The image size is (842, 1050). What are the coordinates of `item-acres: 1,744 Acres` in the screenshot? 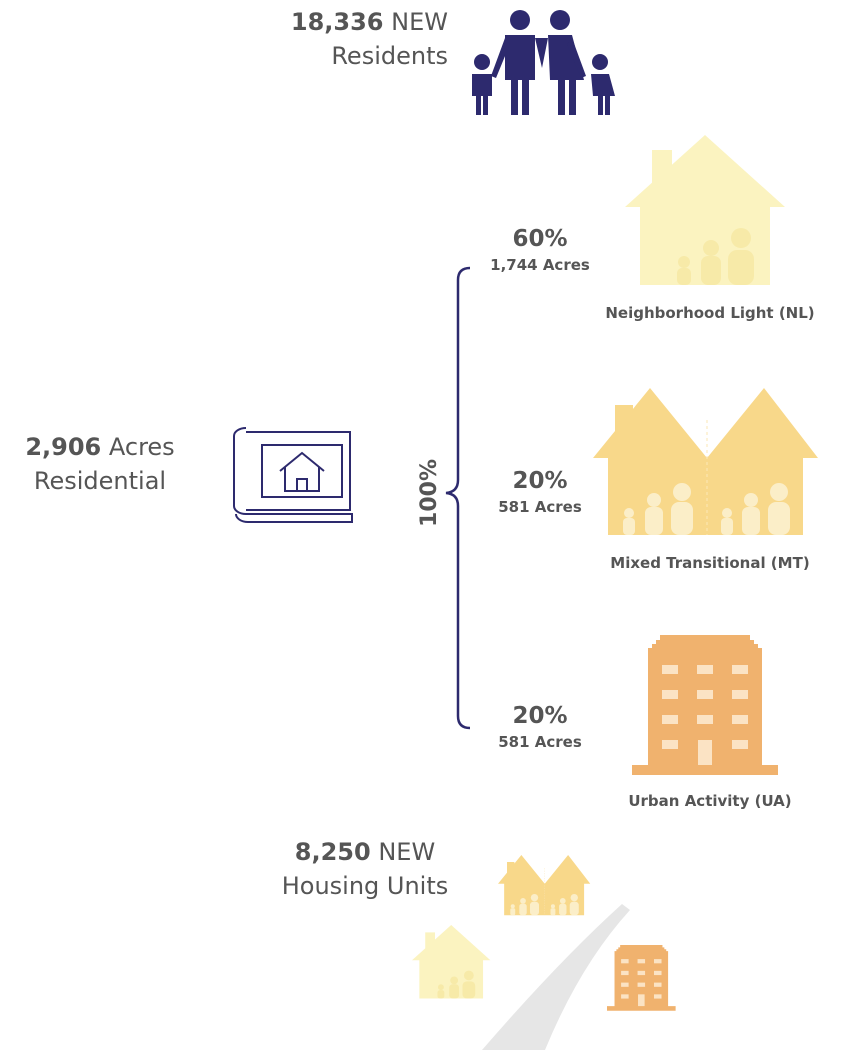 It's located at (540, 265).